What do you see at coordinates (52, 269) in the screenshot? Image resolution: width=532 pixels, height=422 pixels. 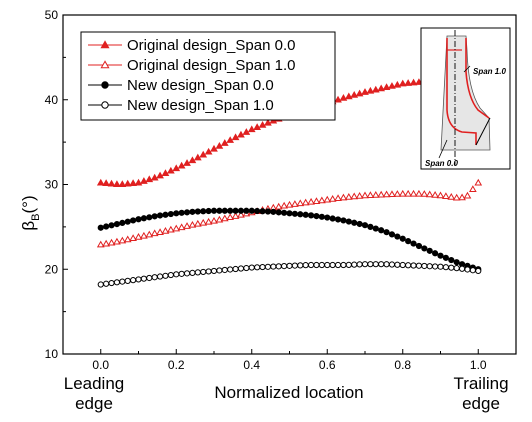 I see `y-tick-label: 20` at bounding box center [52, 269].